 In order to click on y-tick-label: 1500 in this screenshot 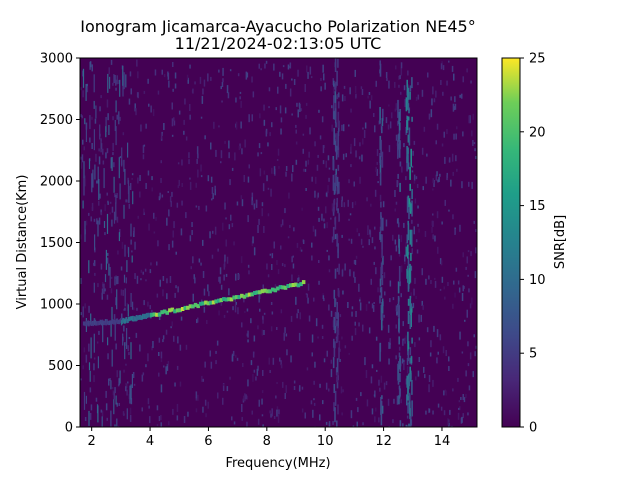, I will do `click(56, 243)`.